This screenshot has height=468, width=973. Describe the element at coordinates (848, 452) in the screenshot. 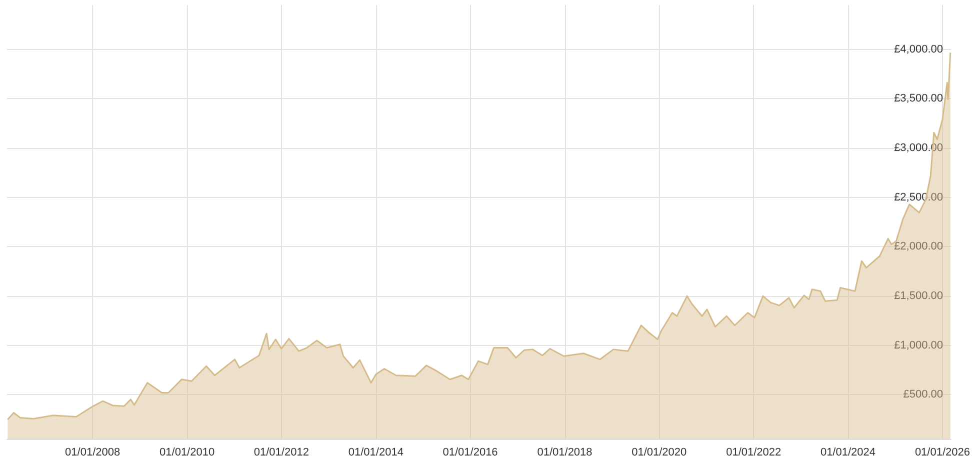

I see `x-tick-label: 01/01/2024` at that location.